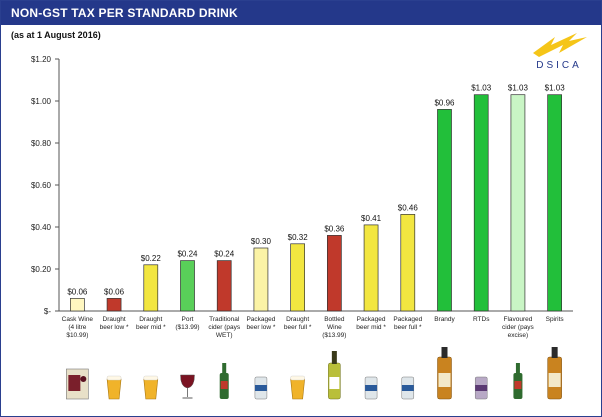 The height and width of the screenshot is (417, 602). Describe the element at coordinates (481, 388) in the screenshot. I see `rtd-can-icon` at that location.